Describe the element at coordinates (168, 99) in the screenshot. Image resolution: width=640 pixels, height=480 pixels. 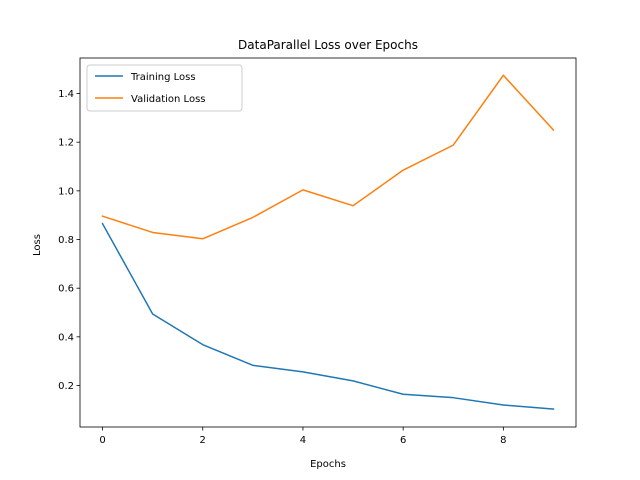
I see `legend-label-1: Validation Loss` at that location.